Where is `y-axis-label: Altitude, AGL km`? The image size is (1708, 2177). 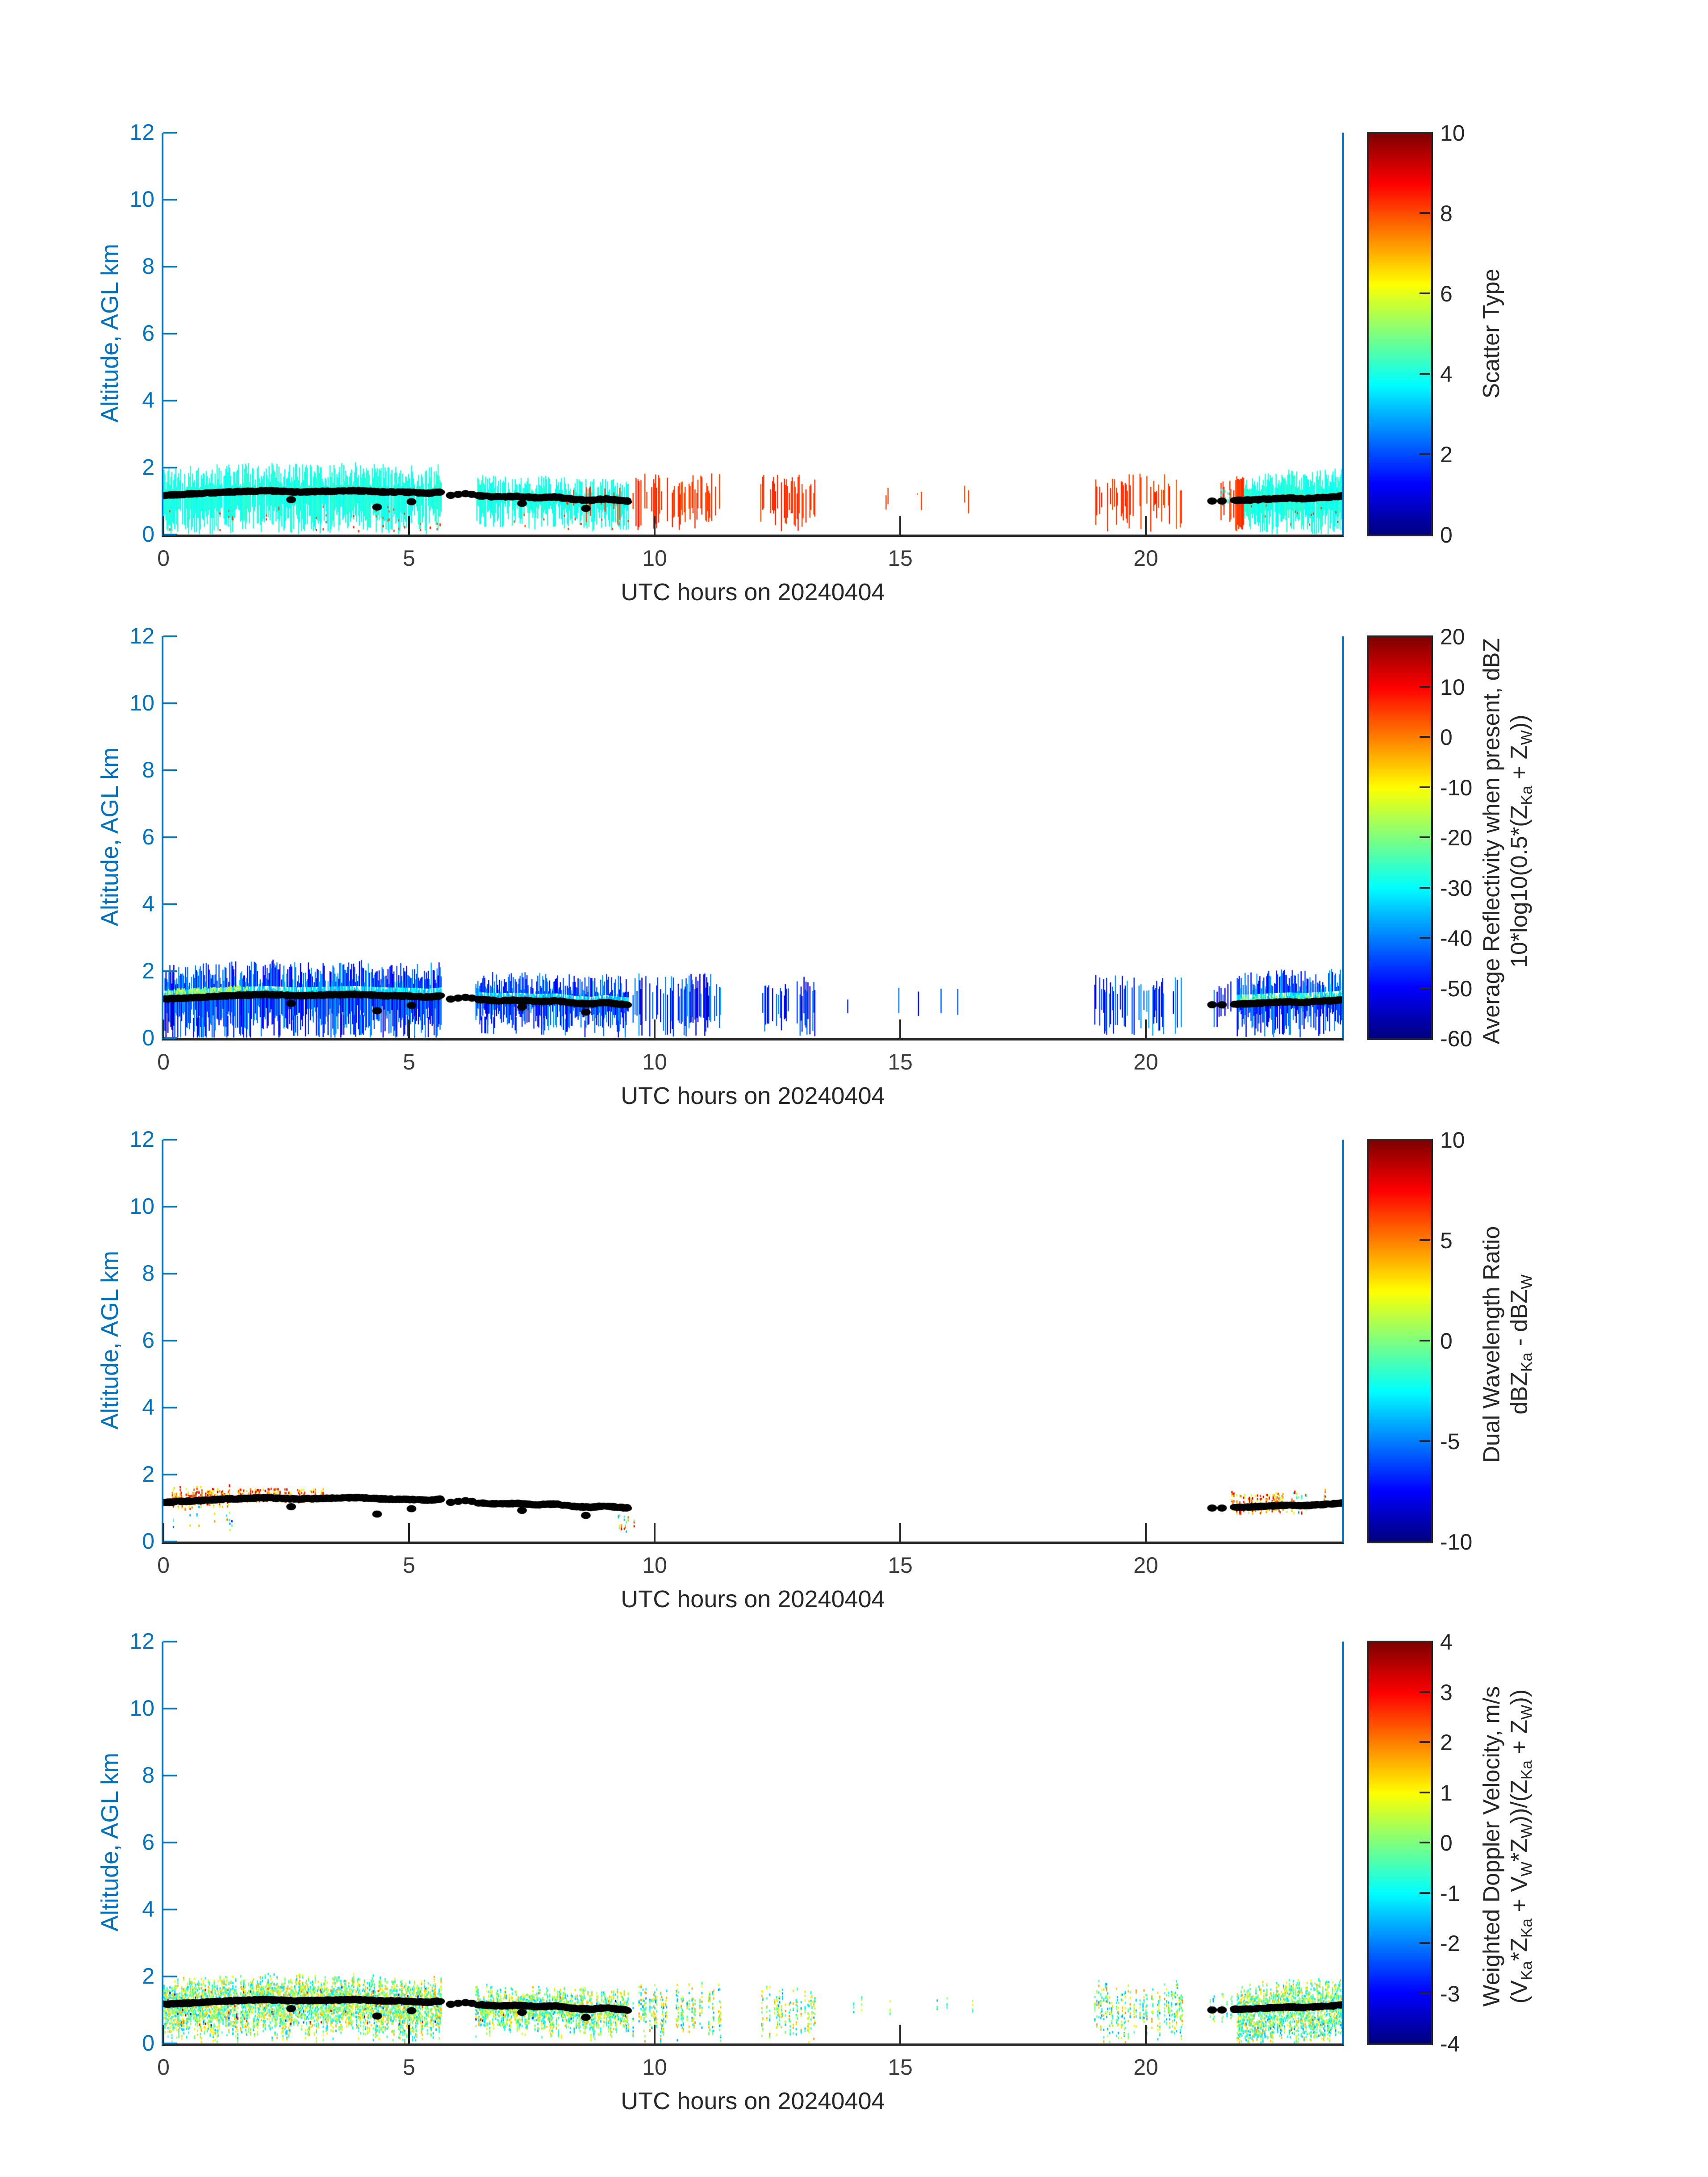
y-axis-label: Altitude, AGL km is located at coordinates (109, 1340).